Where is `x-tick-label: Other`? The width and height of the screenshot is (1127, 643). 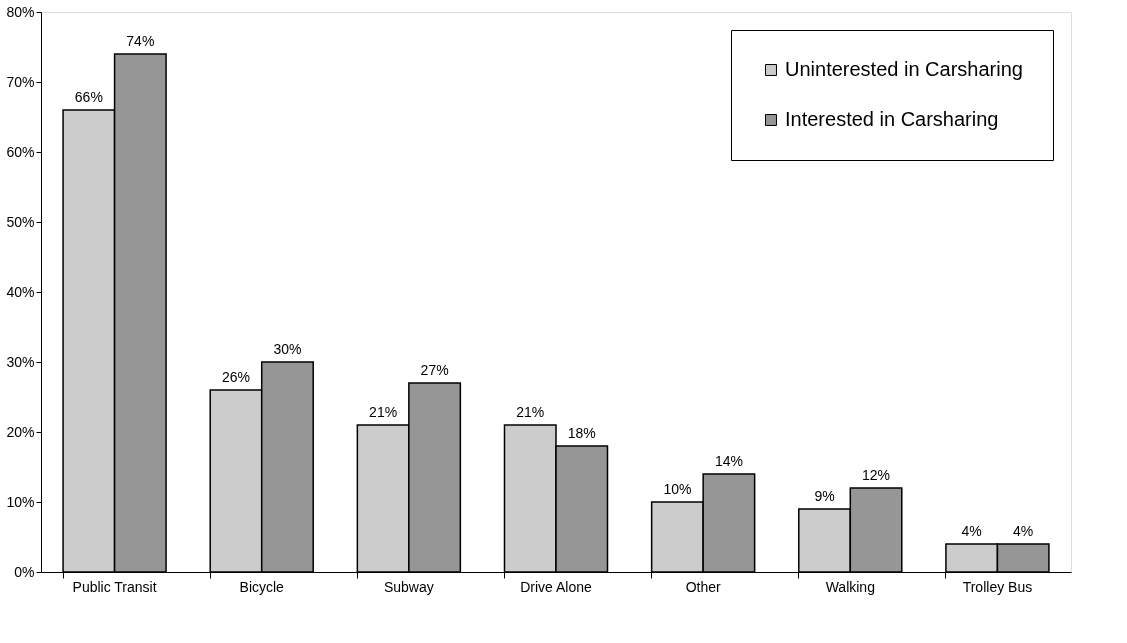 x-tick-label: Other is located at coordinates (703, 586).